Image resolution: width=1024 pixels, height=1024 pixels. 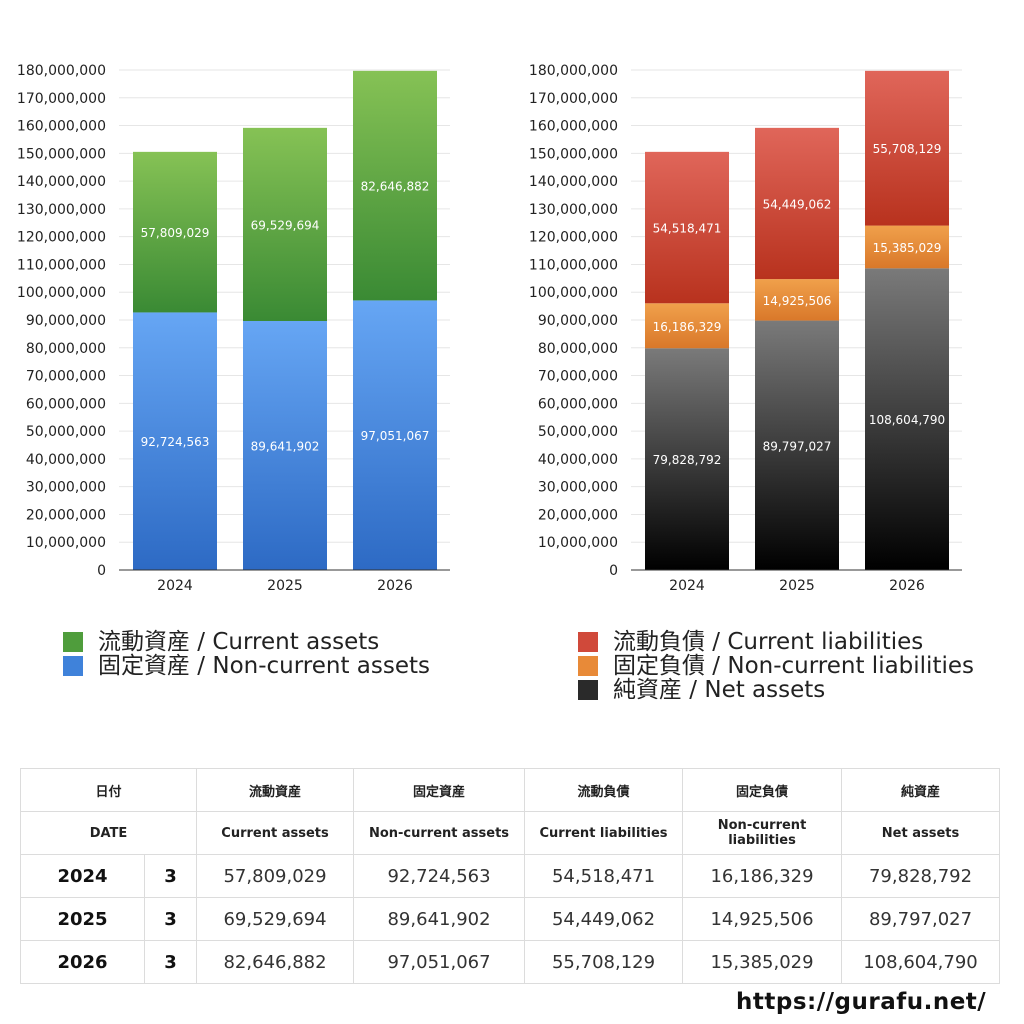 What do you see at coordinates (82, 962) in the screenshot?
I see `row-year: 2026` at bounding box center [82, 962].